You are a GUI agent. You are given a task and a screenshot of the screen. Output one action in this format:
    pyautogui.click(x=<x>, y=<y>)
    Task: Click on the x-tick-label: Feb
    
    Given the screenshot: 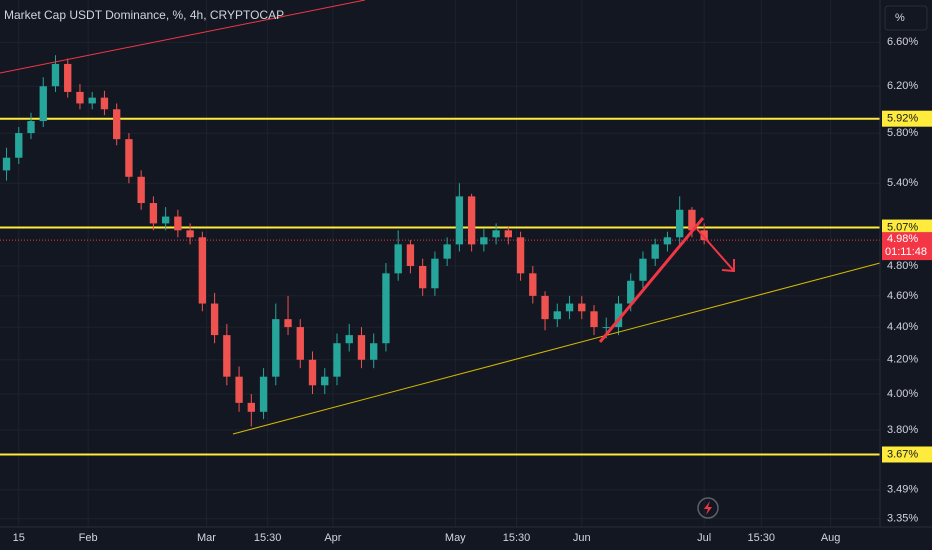 What is the action you would take?
    pyautogui.click(x=88, y=538)
    